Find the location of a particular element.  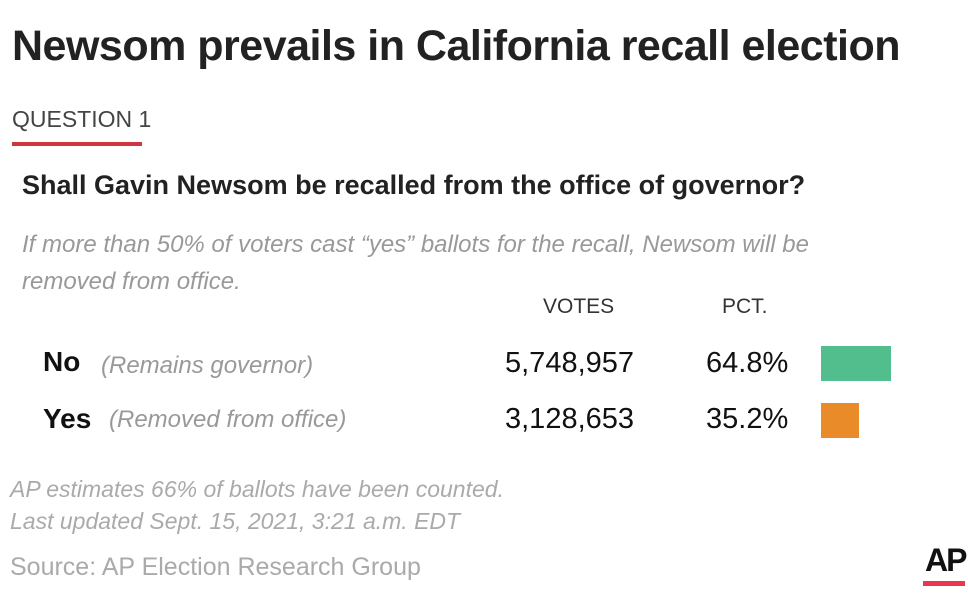

question-underline is located at coordinates (77, 144).